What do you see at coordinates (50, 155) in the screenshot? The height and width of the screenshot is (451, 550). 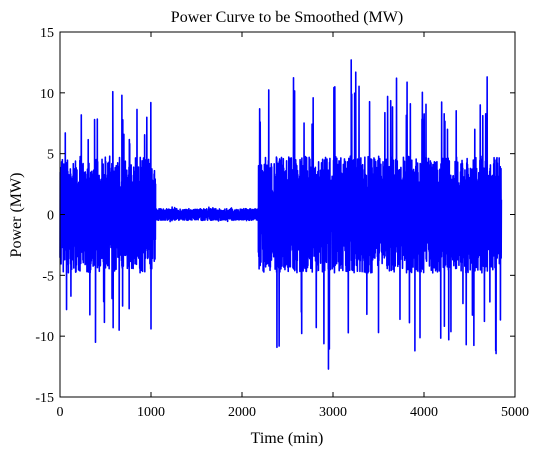 I see `y-tick-label: 5` at bounding box center [50, 155].